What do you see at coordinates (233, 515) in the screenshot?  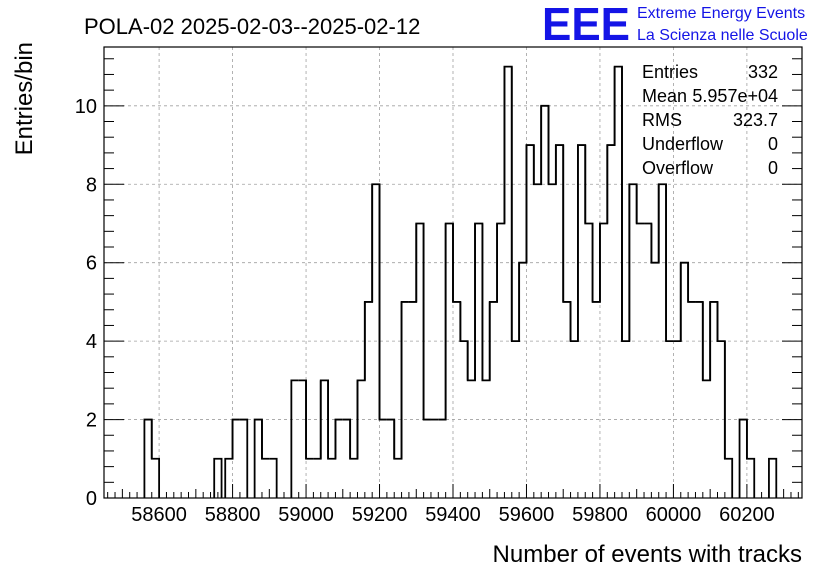 I see `x-tick-label: 58800` at bounding box center [233, 515].